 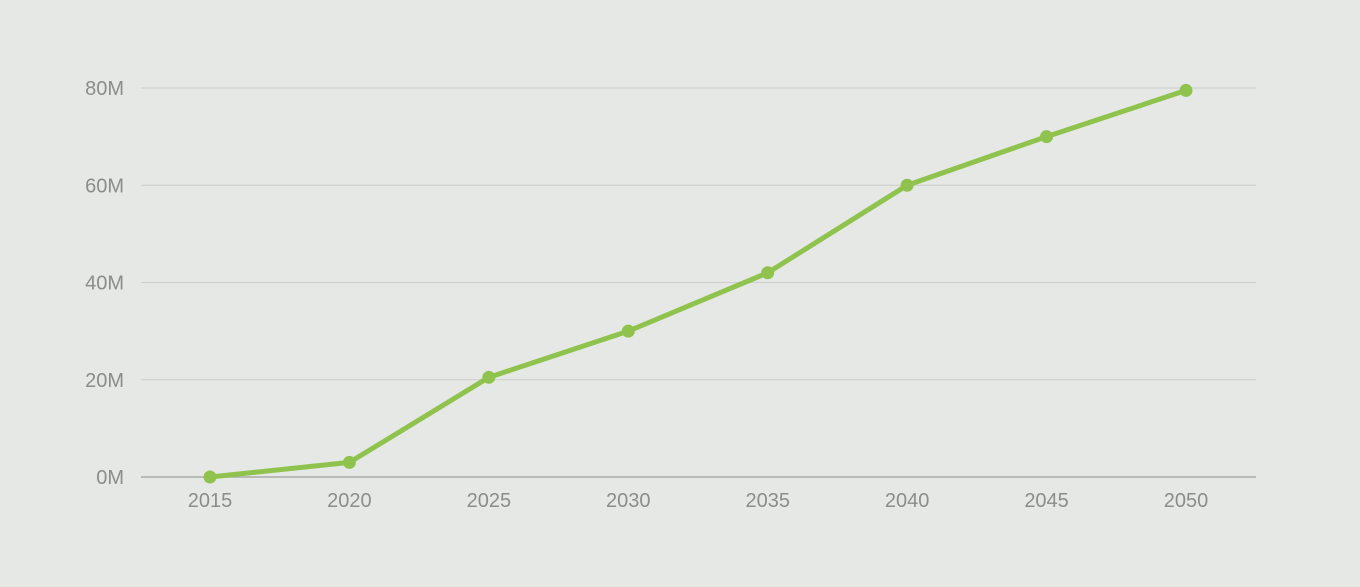 I want to click on y-tick-label: 20M, so click(x=104, y=381).